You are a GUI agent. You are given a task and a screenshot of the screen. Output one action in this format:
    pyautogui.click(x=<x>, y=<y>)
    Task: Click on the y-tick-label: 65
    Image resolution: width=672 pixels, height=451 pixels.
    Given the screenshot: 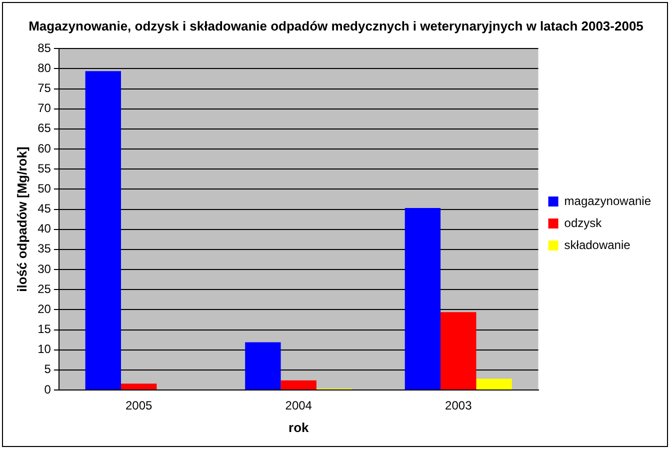 What is the action you would take?
    pyautogui.click(x=45, y=128)
    